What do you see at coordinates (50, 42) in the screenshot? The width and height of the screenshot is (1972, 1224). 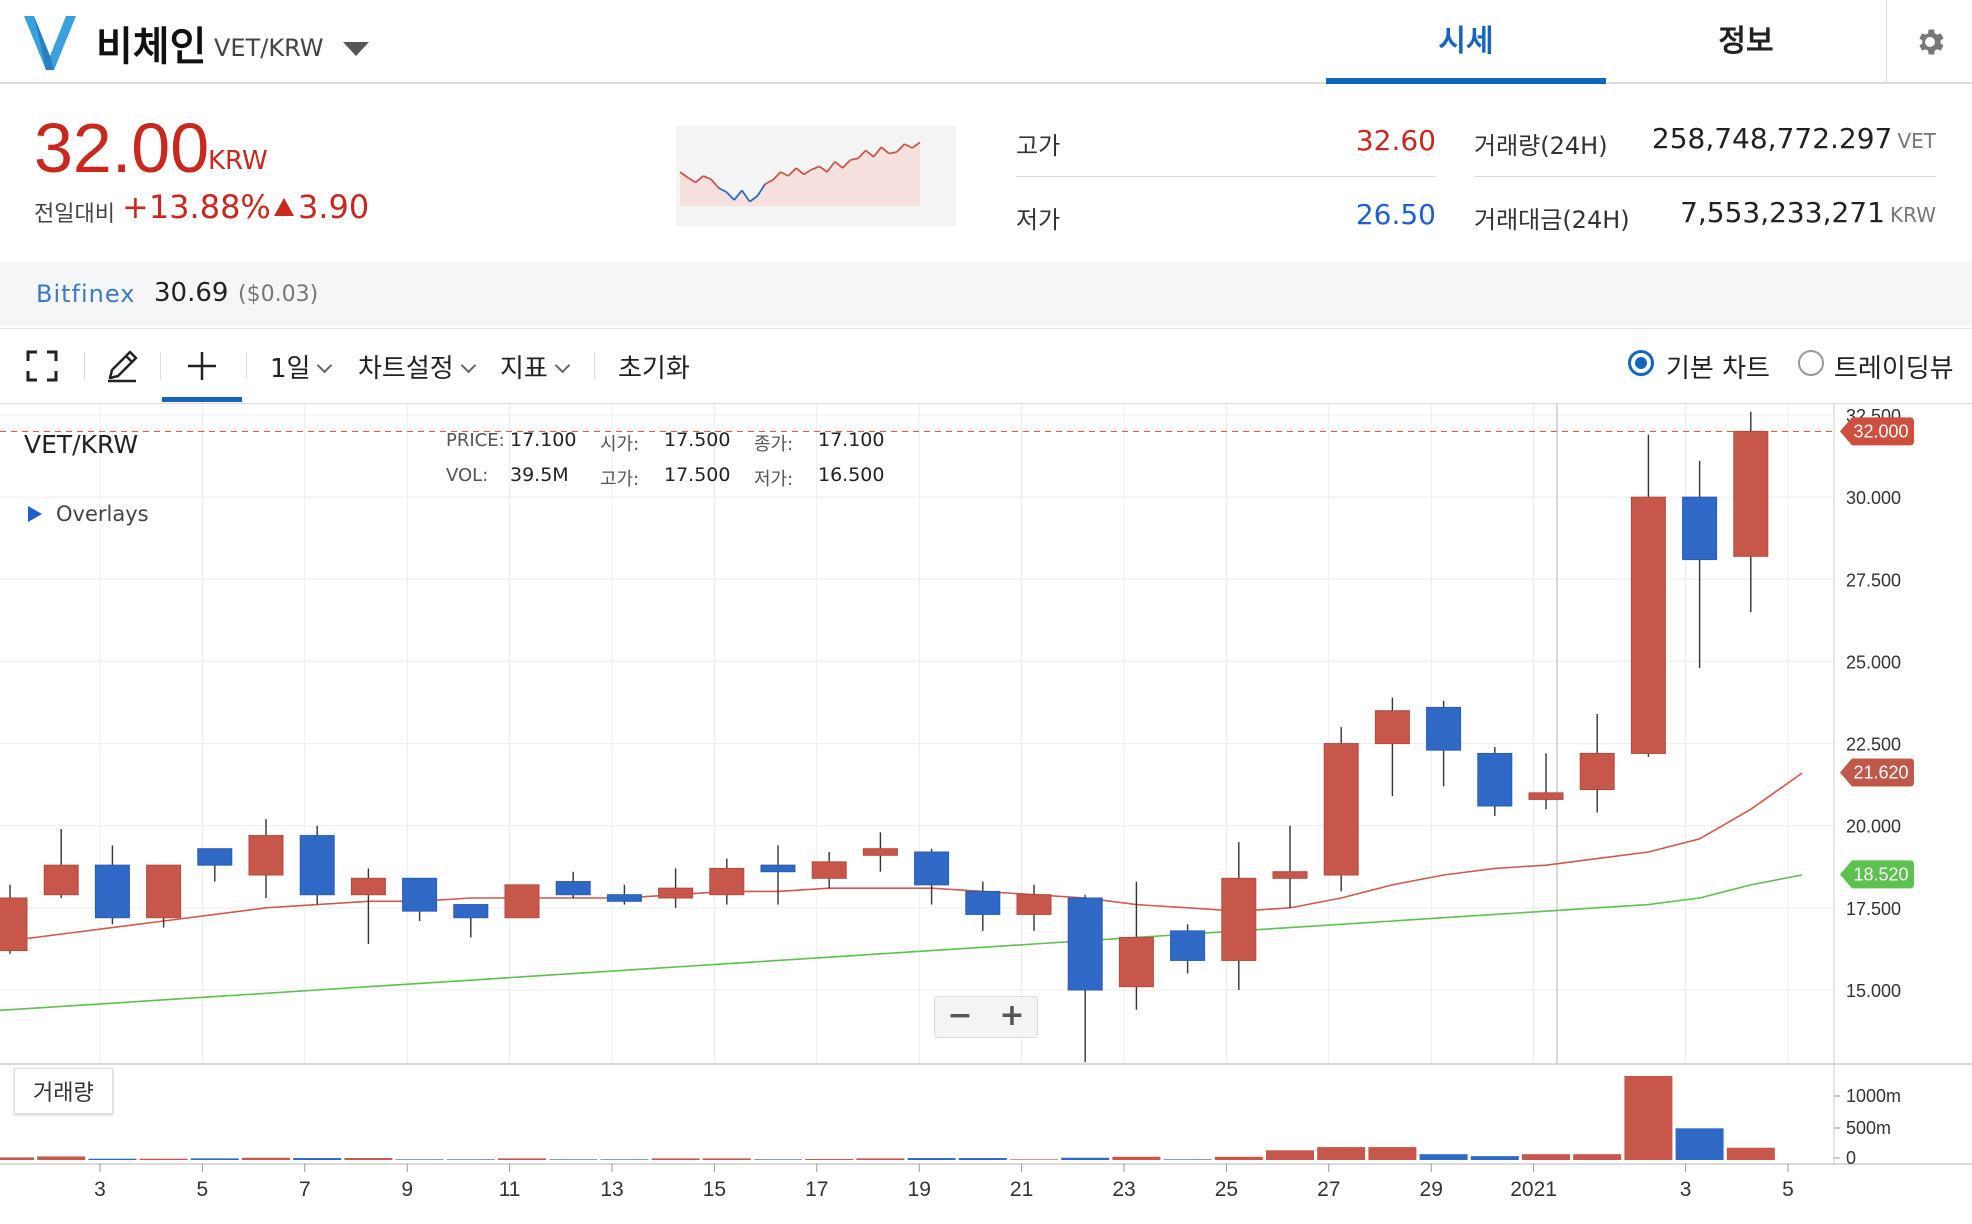 I see `vechain-logo-icon` at bounding box center [50, 42].